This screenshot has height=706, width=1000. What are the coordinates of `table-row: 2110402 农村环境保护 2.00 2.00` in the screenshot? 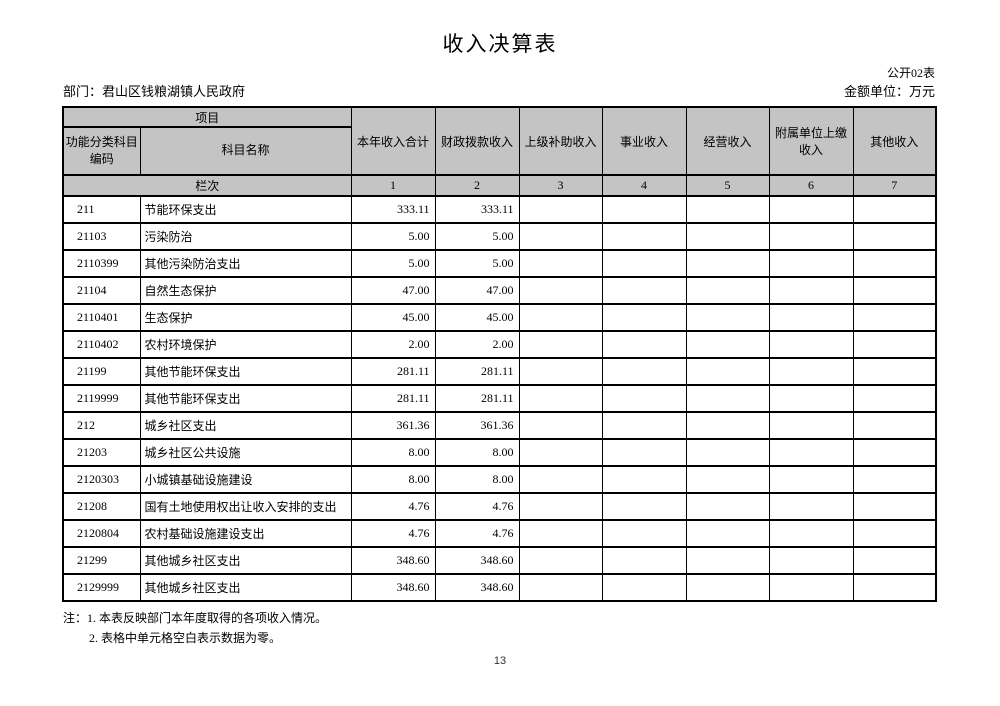 It's located at (499, 345).